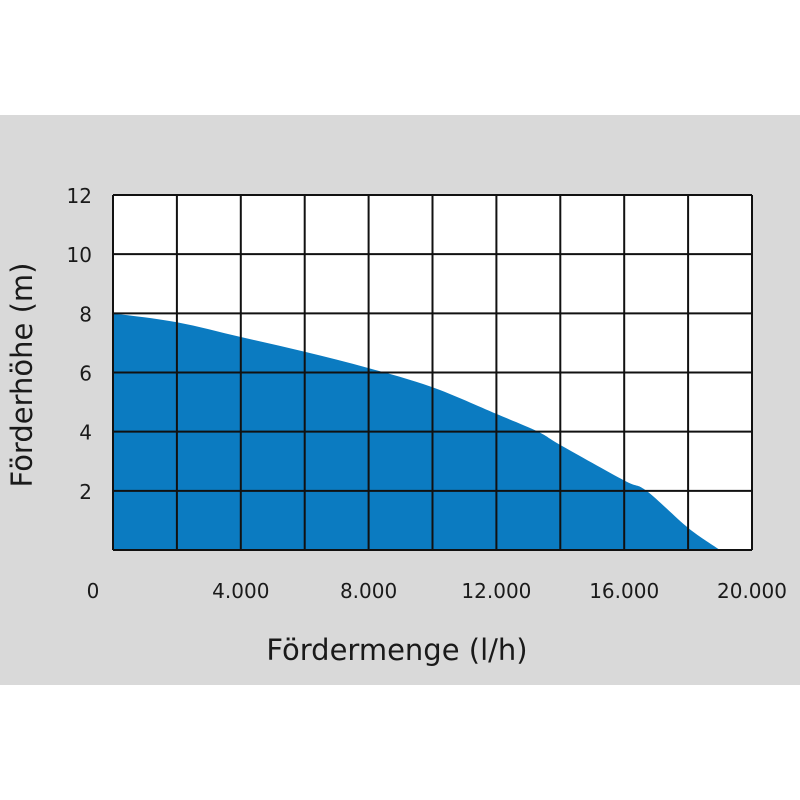 The width and height of the screenshot is (800, 800). Describe the element at coordinates (79, 344) in the screenshot. I see `y-tick-labels: 2 4 6 8 10 12` at that location.